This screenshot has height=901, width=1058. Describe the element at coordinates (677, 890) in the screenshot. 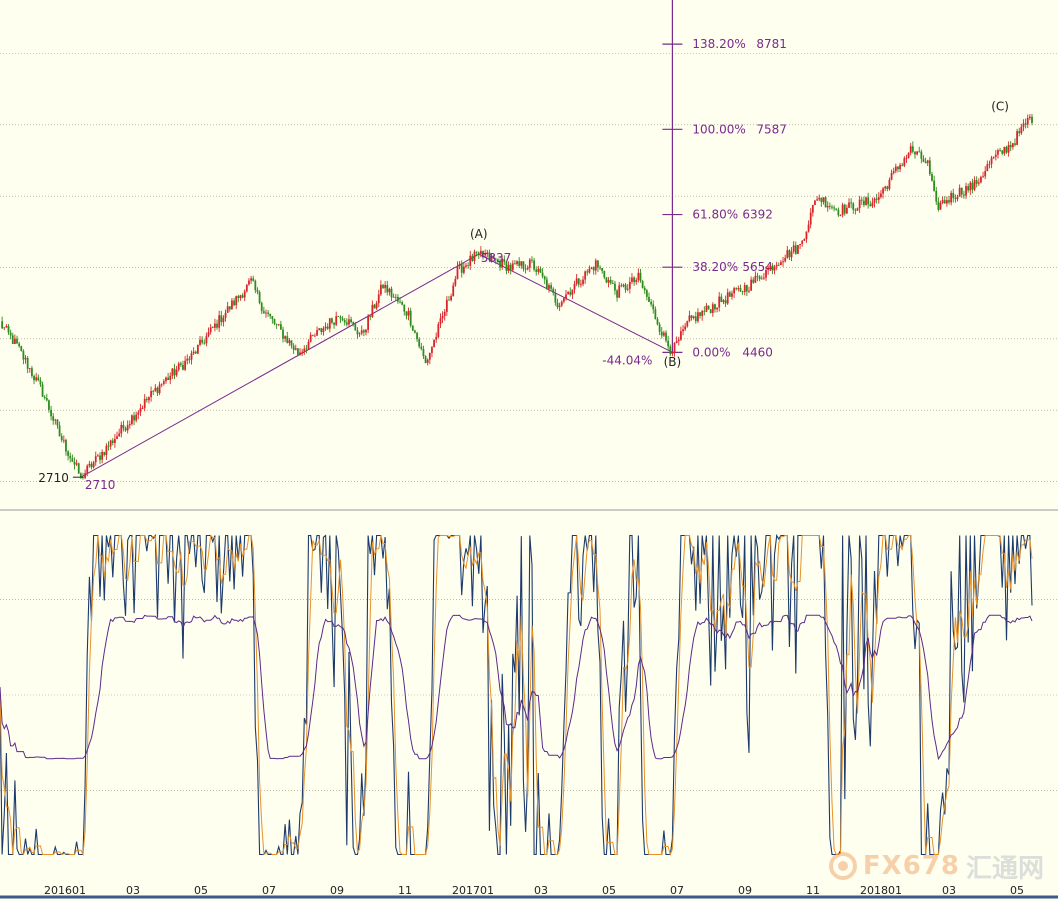

I see `x-tick-label: 07` at that location.